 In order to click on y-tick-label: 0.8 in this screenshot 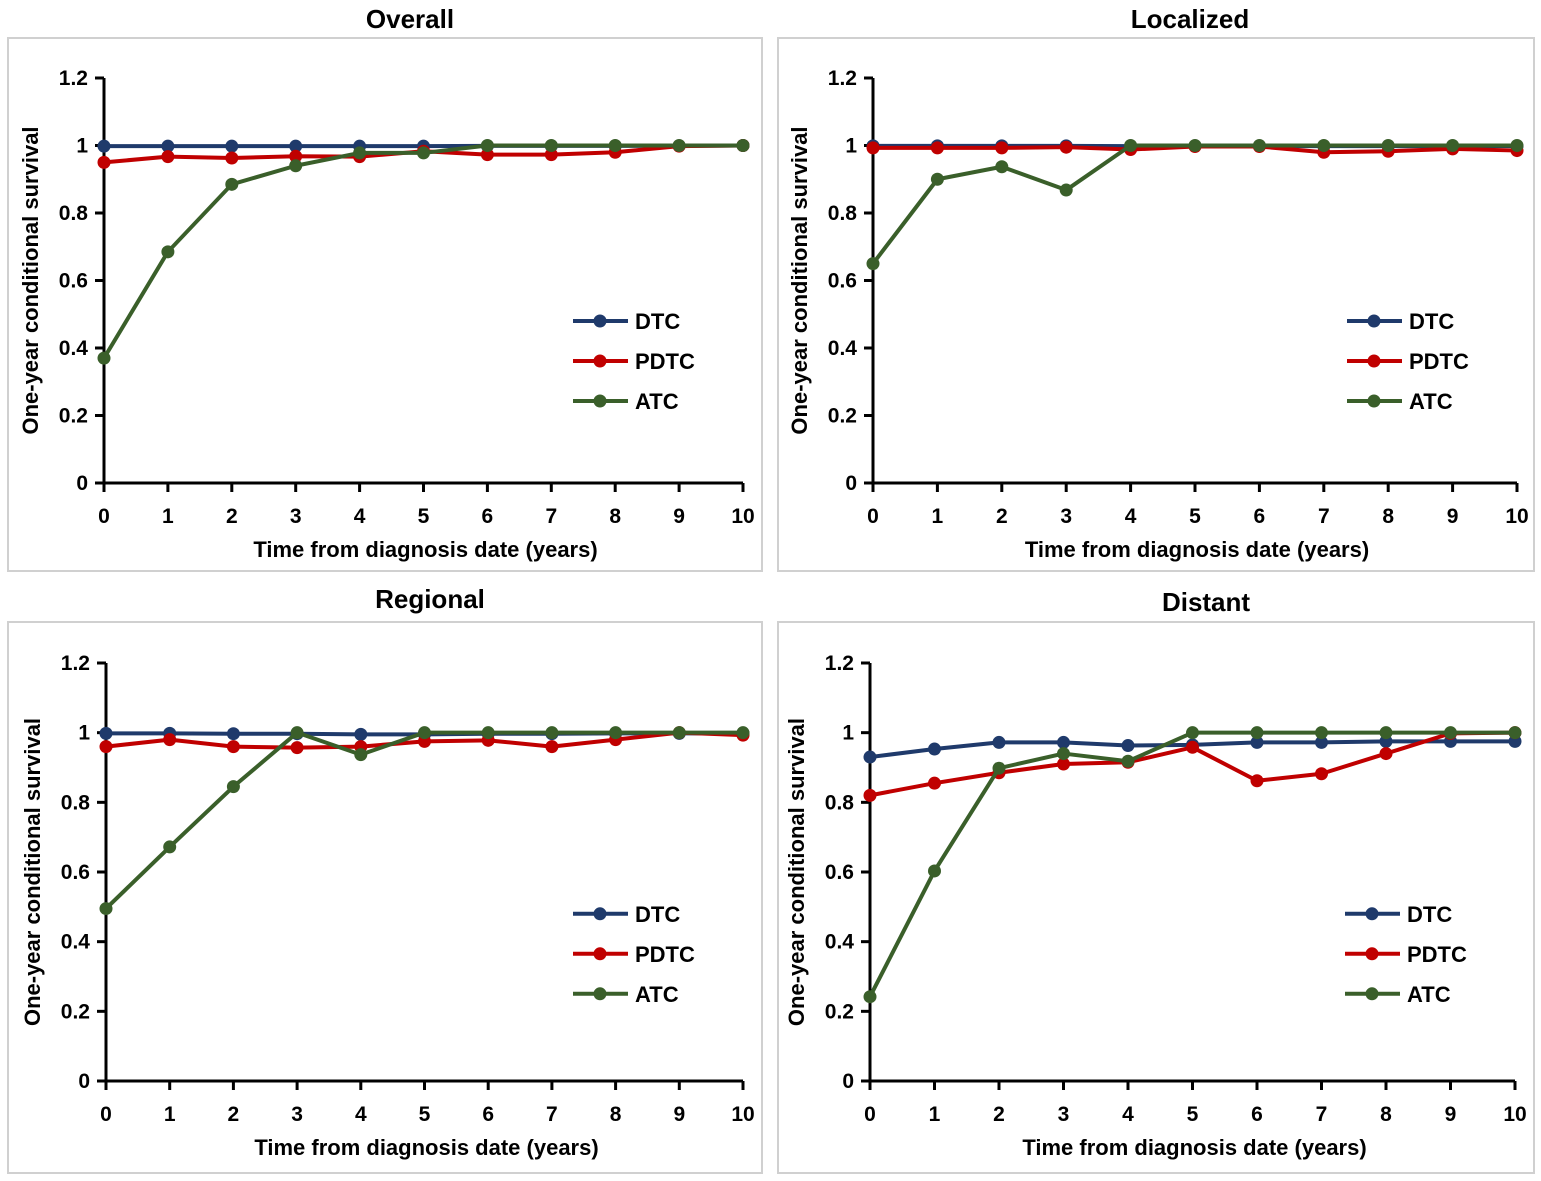, I will do `click(840, 802)`.